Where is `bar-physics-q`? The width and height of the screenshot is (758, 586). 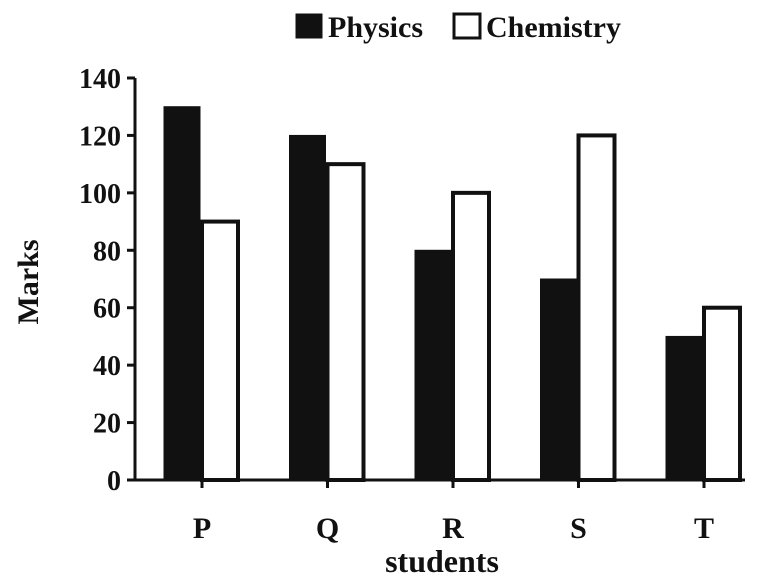 bar-physics-q is located at coordinates (307, 307).